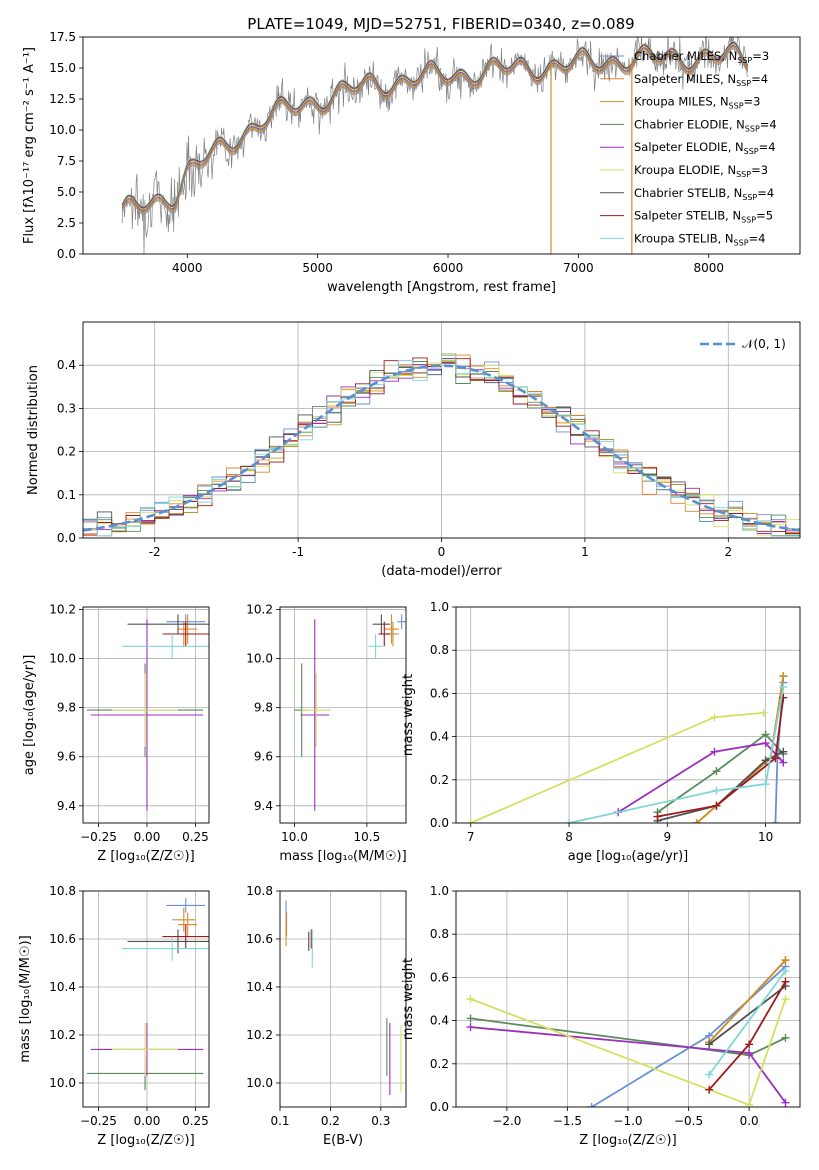 This screenshot has width=819, height=1170. I want to click on legend-entry: Kroupa ELODIE, NSSP=3, so click(701, 171).